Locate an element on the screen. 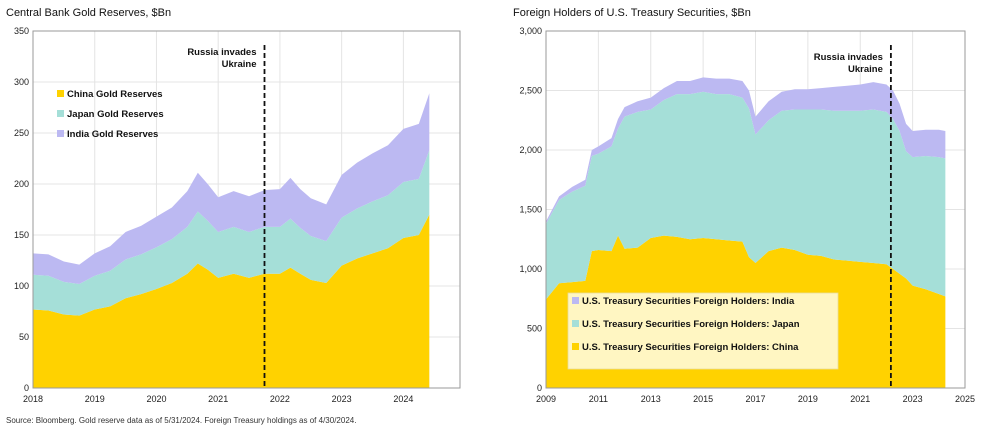  legend-box is located at coordinates (703, 331).